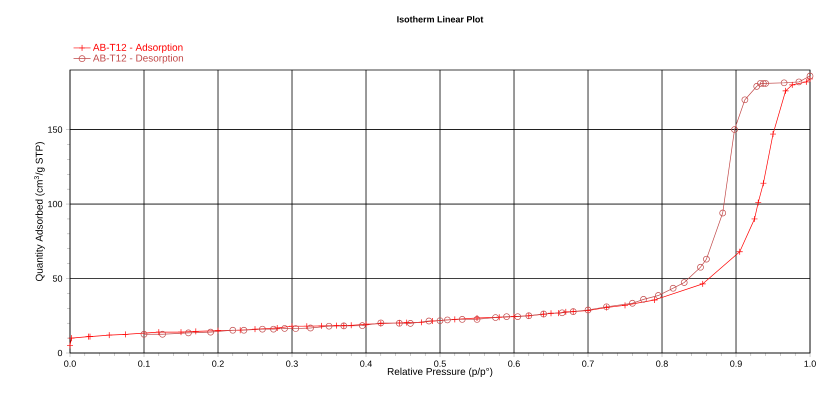 This screenshot has height=403, width=827. Describe the element at coordinates (588, 363) in the screenshot. I see `x-tick-label: 0.7` at that location.